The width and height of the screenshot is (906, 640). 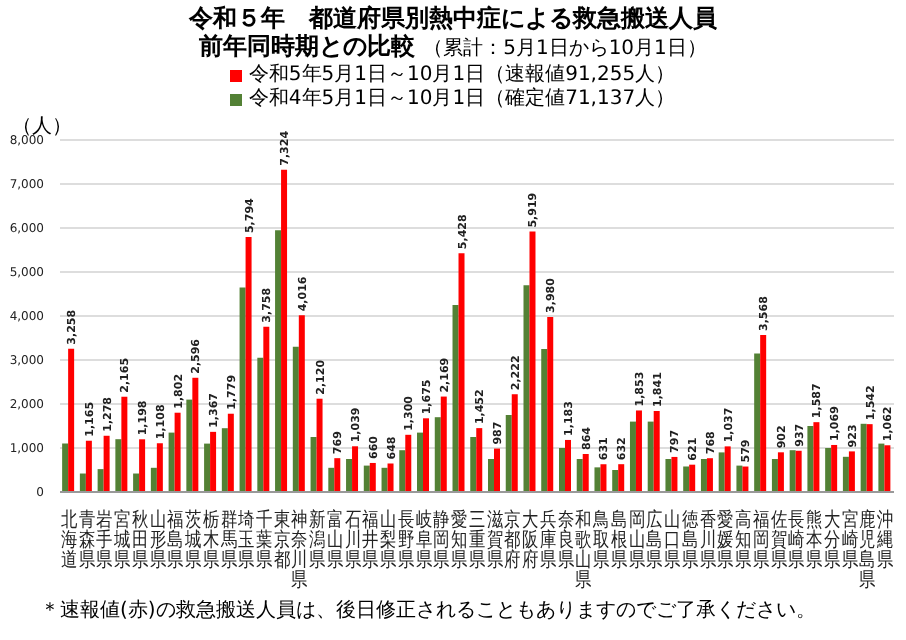 What do you see at coordinates (778, 540) in the screenshot?
I see `x-tick-label: 佐賀県` at bounding box center [778, 540].